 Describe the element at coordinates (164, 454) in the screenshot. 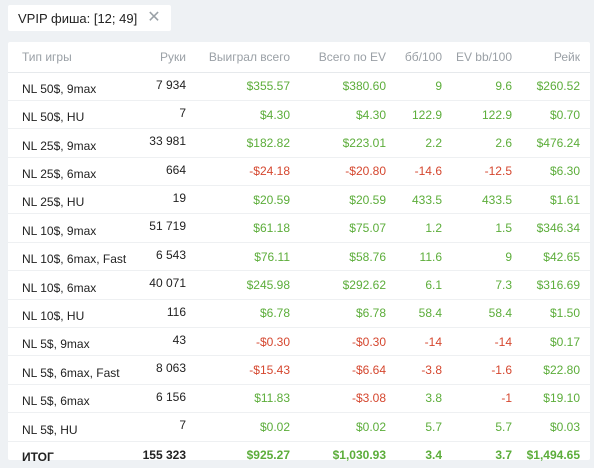

I see `total-hands: 155 323` at that location.